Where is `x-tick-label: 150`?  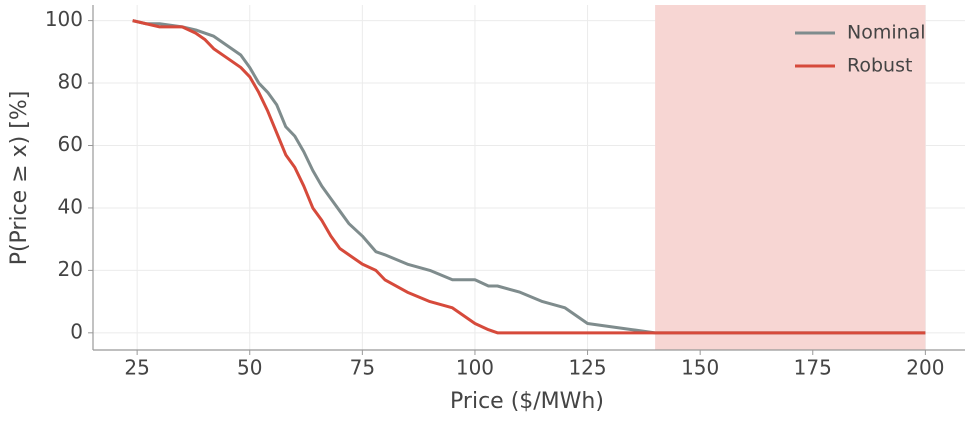
x-tick-label: 150 is located at coordinates (700, 368).